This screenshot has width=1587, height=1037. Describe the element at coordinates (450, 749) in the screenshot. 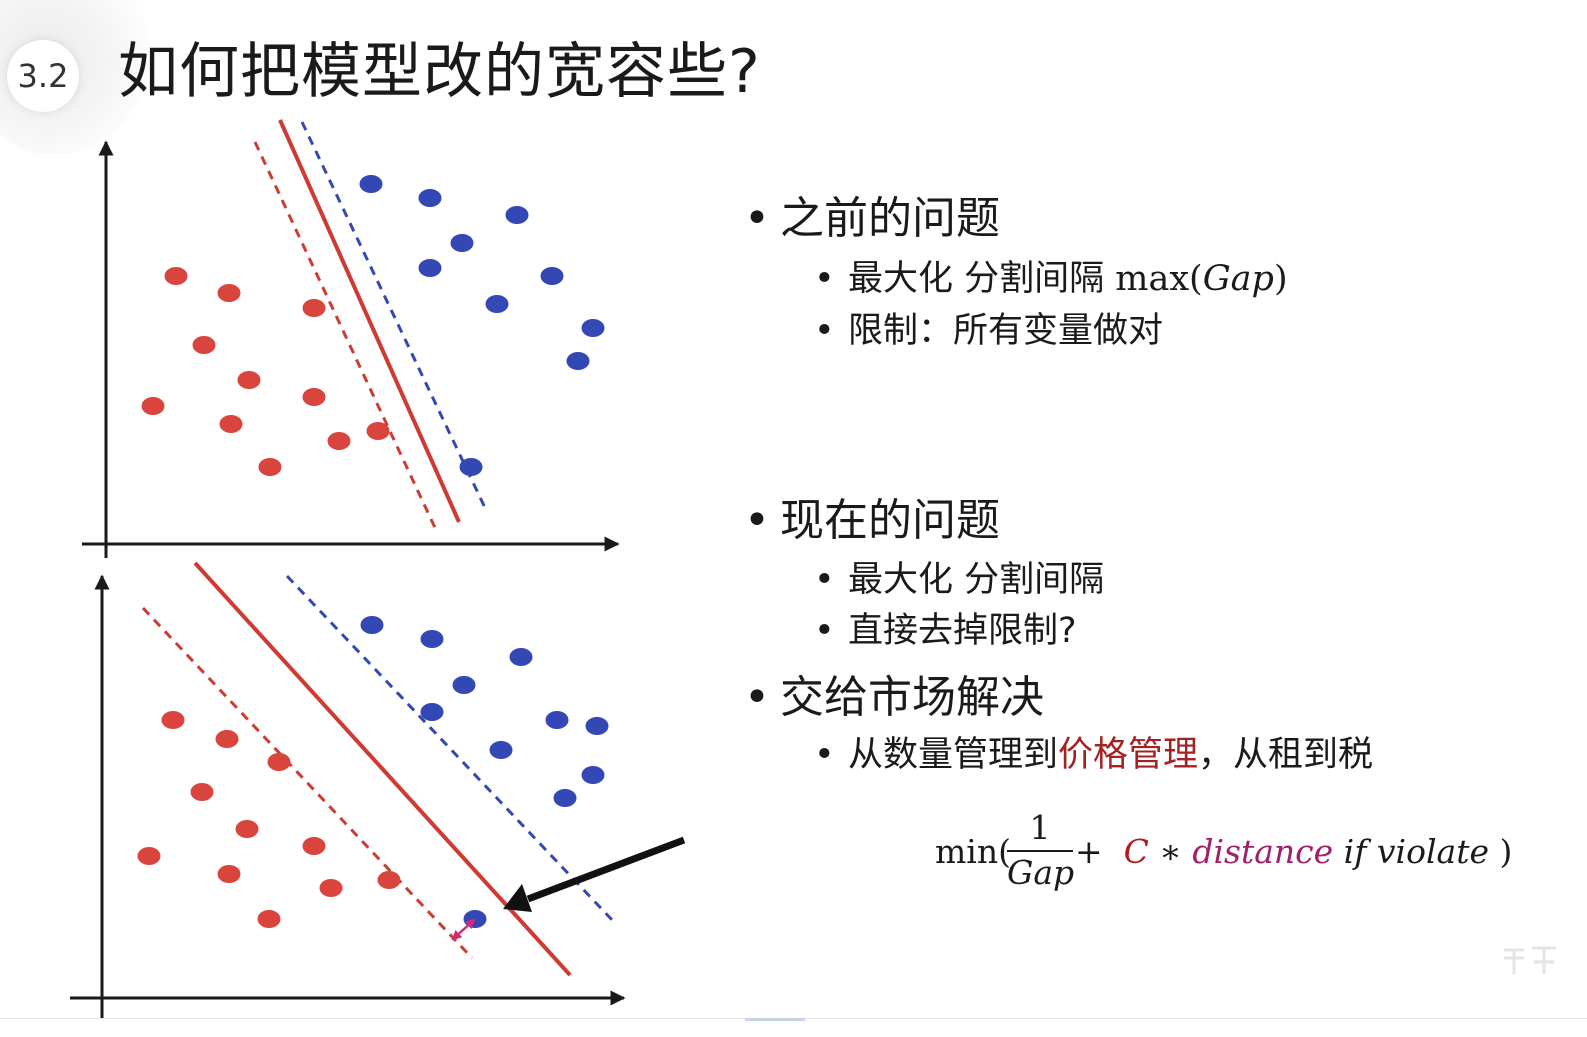

I see `bottom-blue-margin-line` at that location.